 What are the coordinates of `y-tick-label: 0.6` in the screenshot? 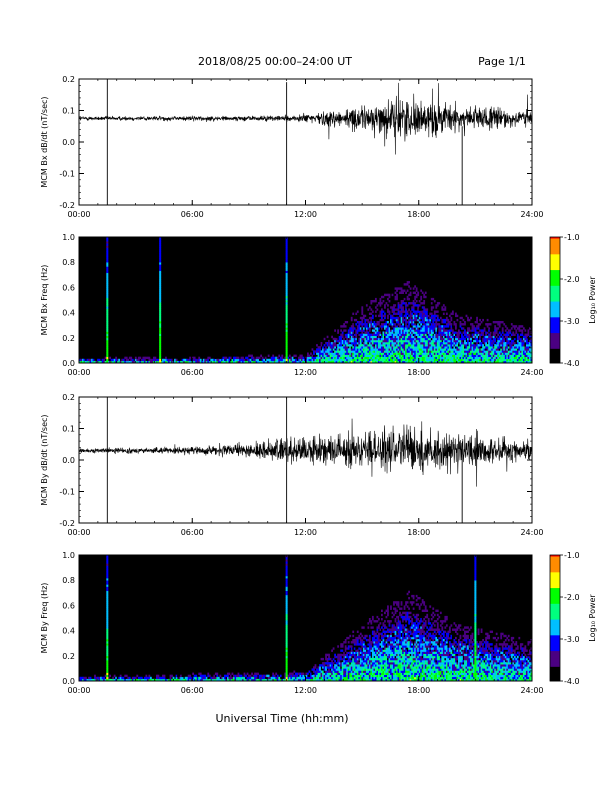 It's located at (68, 287).